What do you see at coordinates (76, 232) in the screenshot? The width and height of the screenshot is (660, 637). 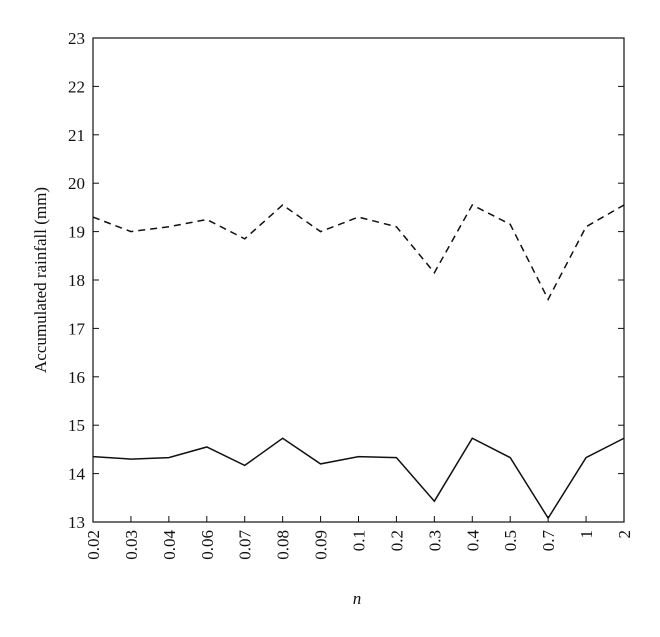 I see `y-tick-label: 19` at bounding box center [76, 232].